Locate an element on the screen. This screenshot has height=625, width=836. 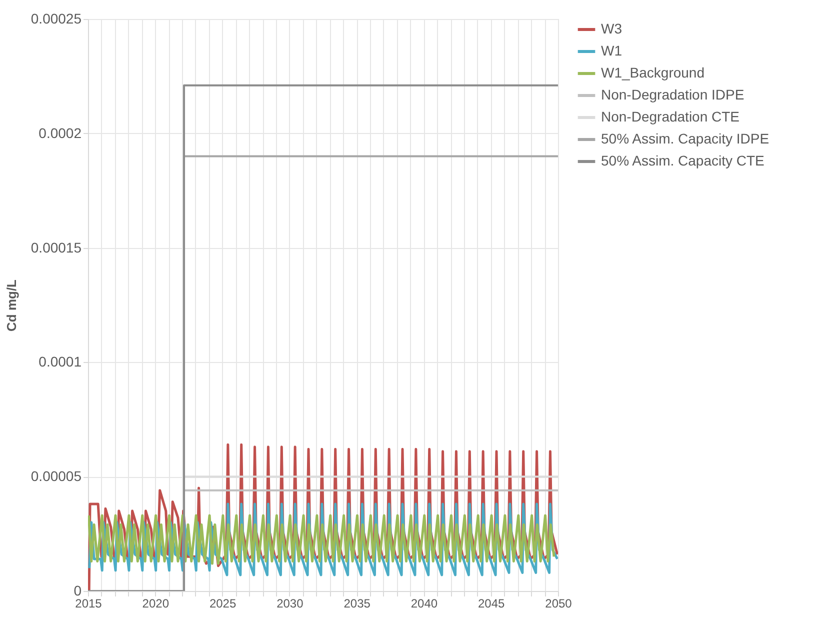
x-tick-label: 2040 is located at coordinates (424, 603).